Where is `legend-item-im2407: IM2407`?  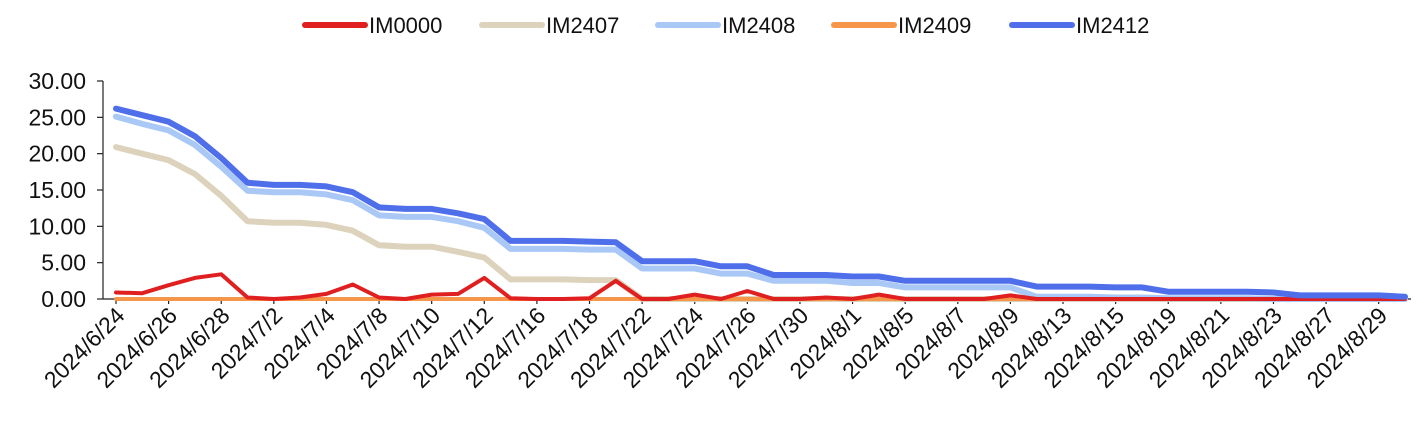
legend-item-im2407: IM2407 is located at coordinates (549, 25).